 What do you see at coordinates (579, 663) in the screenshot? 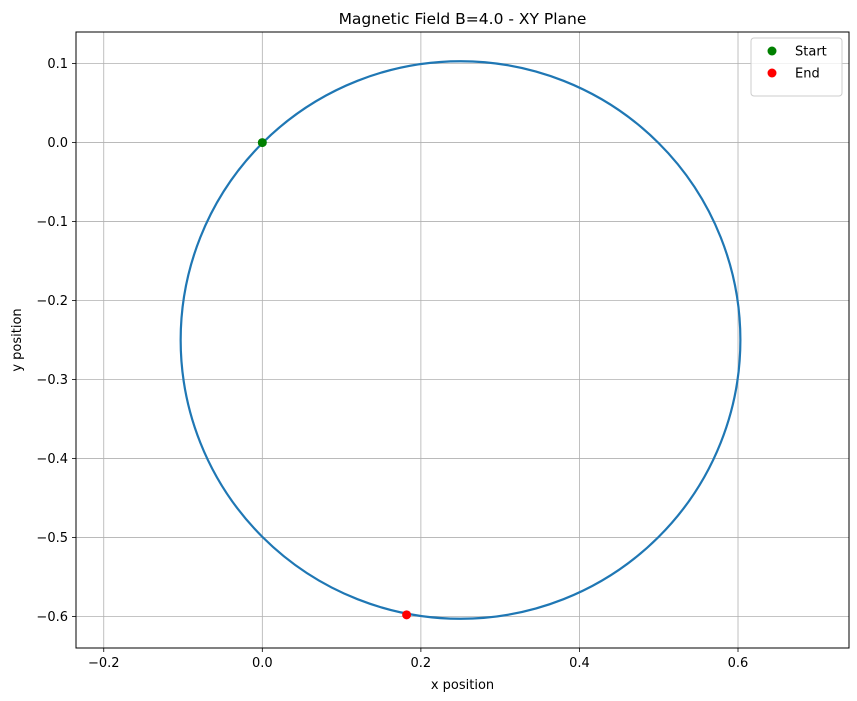
I see `x-tick-label: 0.4` at bounding box center [579, 663].